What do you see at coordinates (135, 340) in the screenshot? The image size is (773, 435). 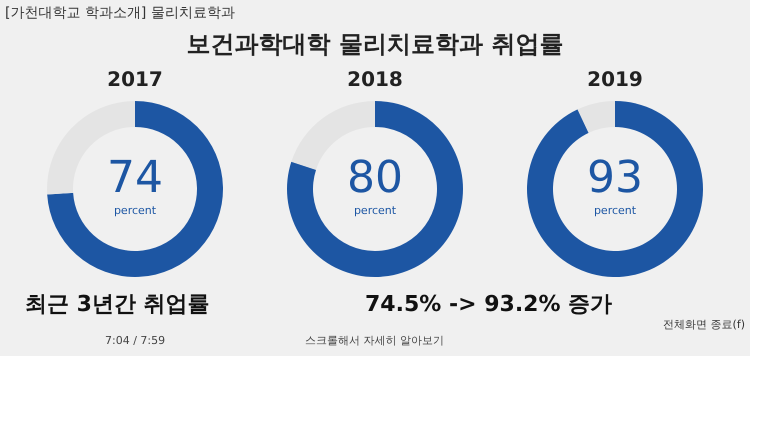 I see `text: 7:04 / 7:59` at bounding box center [135, 340].